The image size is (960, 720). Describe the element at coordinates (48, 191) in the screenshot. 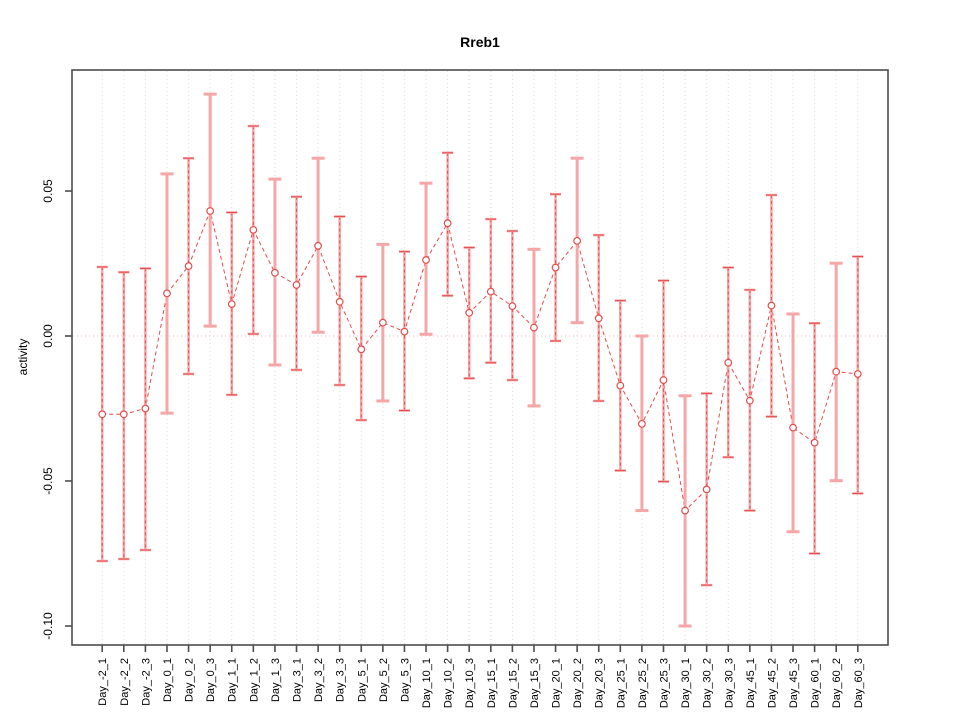

I see `y-tick-label: 0.05` at that location.